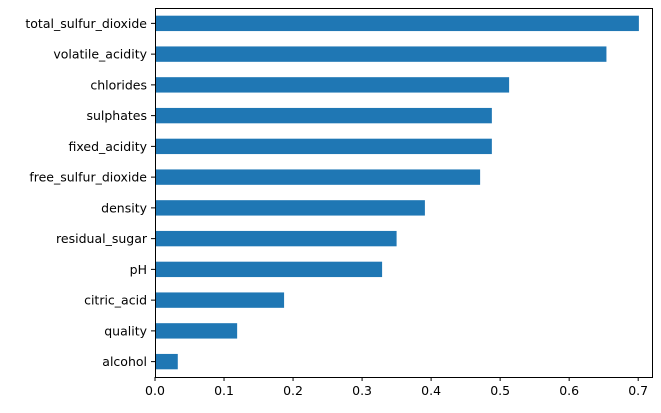 The height and width of the screenshot is (413, 661). I want to click on y-tick-label: sulphates, so click(116, 115).